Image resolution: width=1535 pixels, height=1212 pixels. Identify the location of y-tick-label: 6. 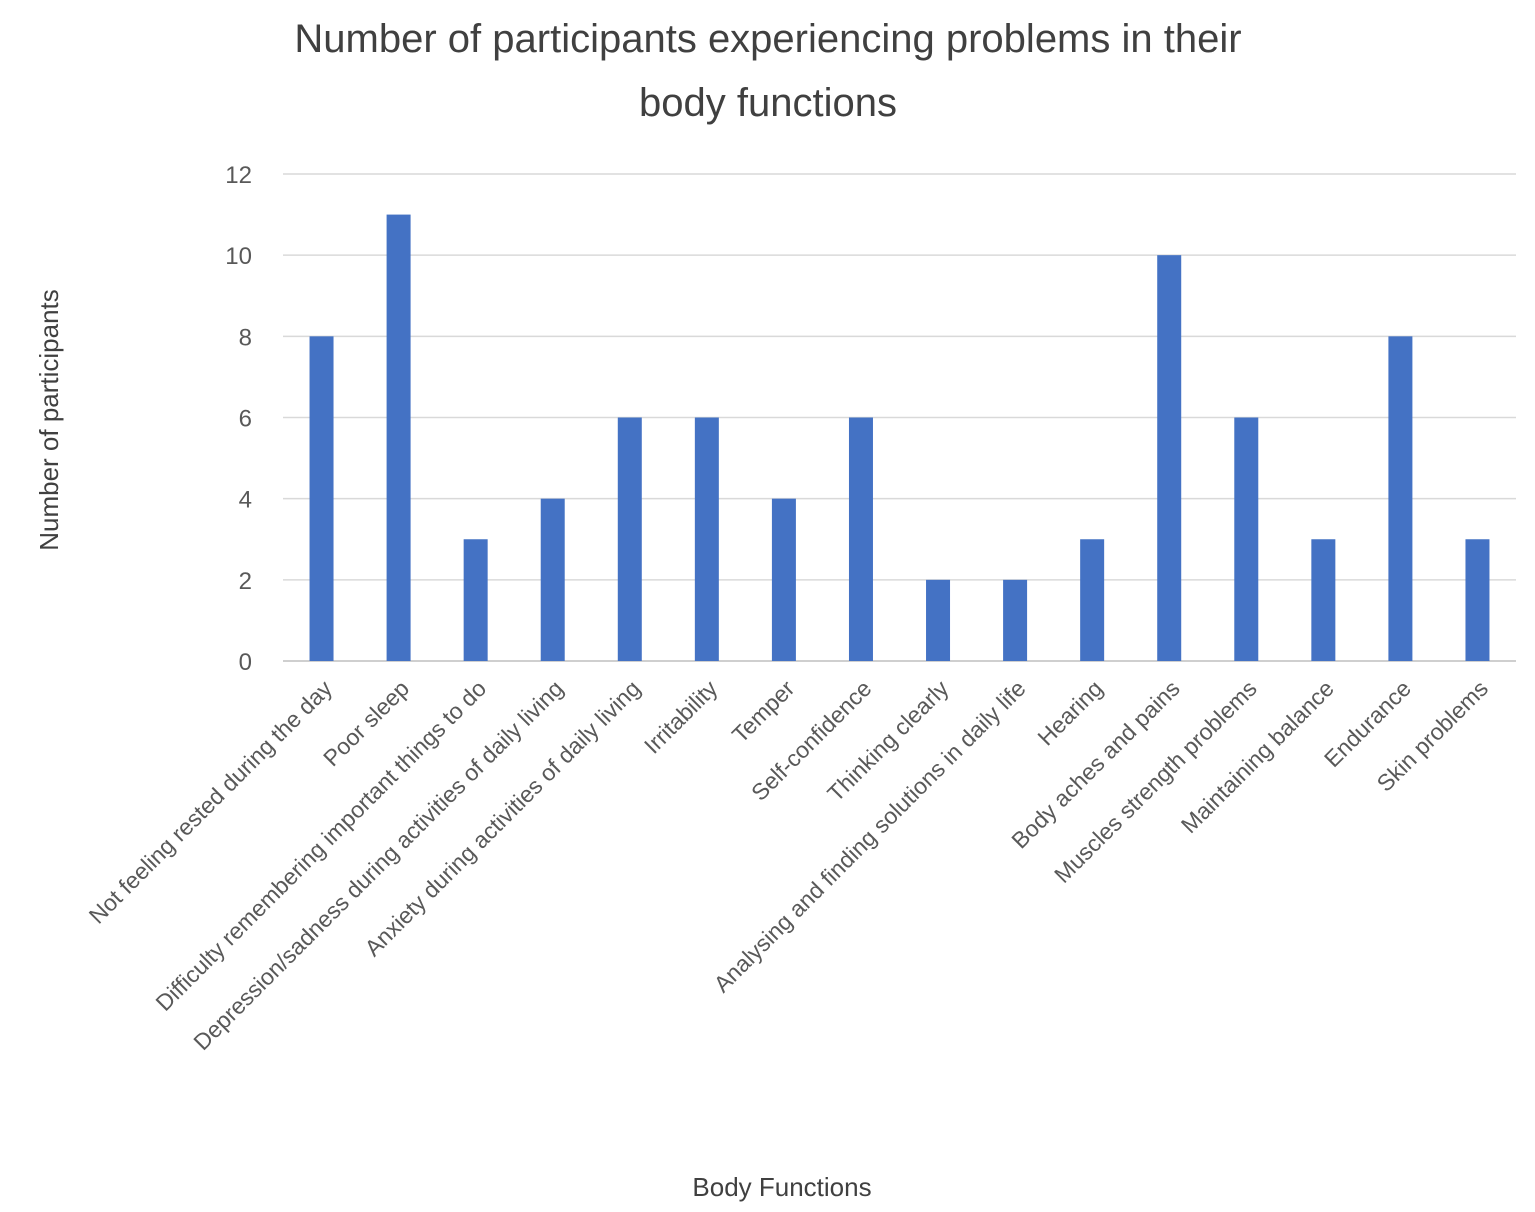
(245, 419).